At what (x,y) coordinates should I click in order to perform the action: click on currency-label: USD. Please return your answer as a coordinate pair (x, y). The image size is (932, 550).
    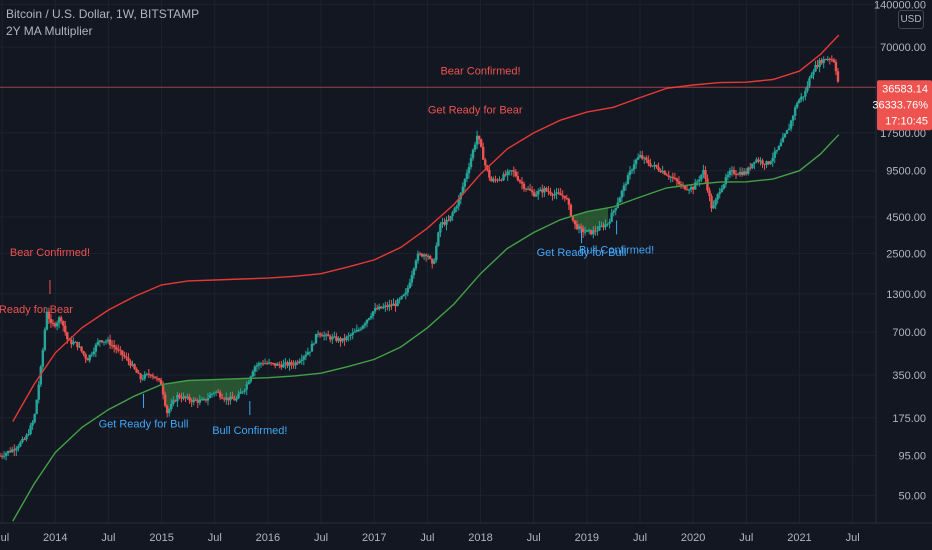
    Looking at the image, I should click on (911, 19).